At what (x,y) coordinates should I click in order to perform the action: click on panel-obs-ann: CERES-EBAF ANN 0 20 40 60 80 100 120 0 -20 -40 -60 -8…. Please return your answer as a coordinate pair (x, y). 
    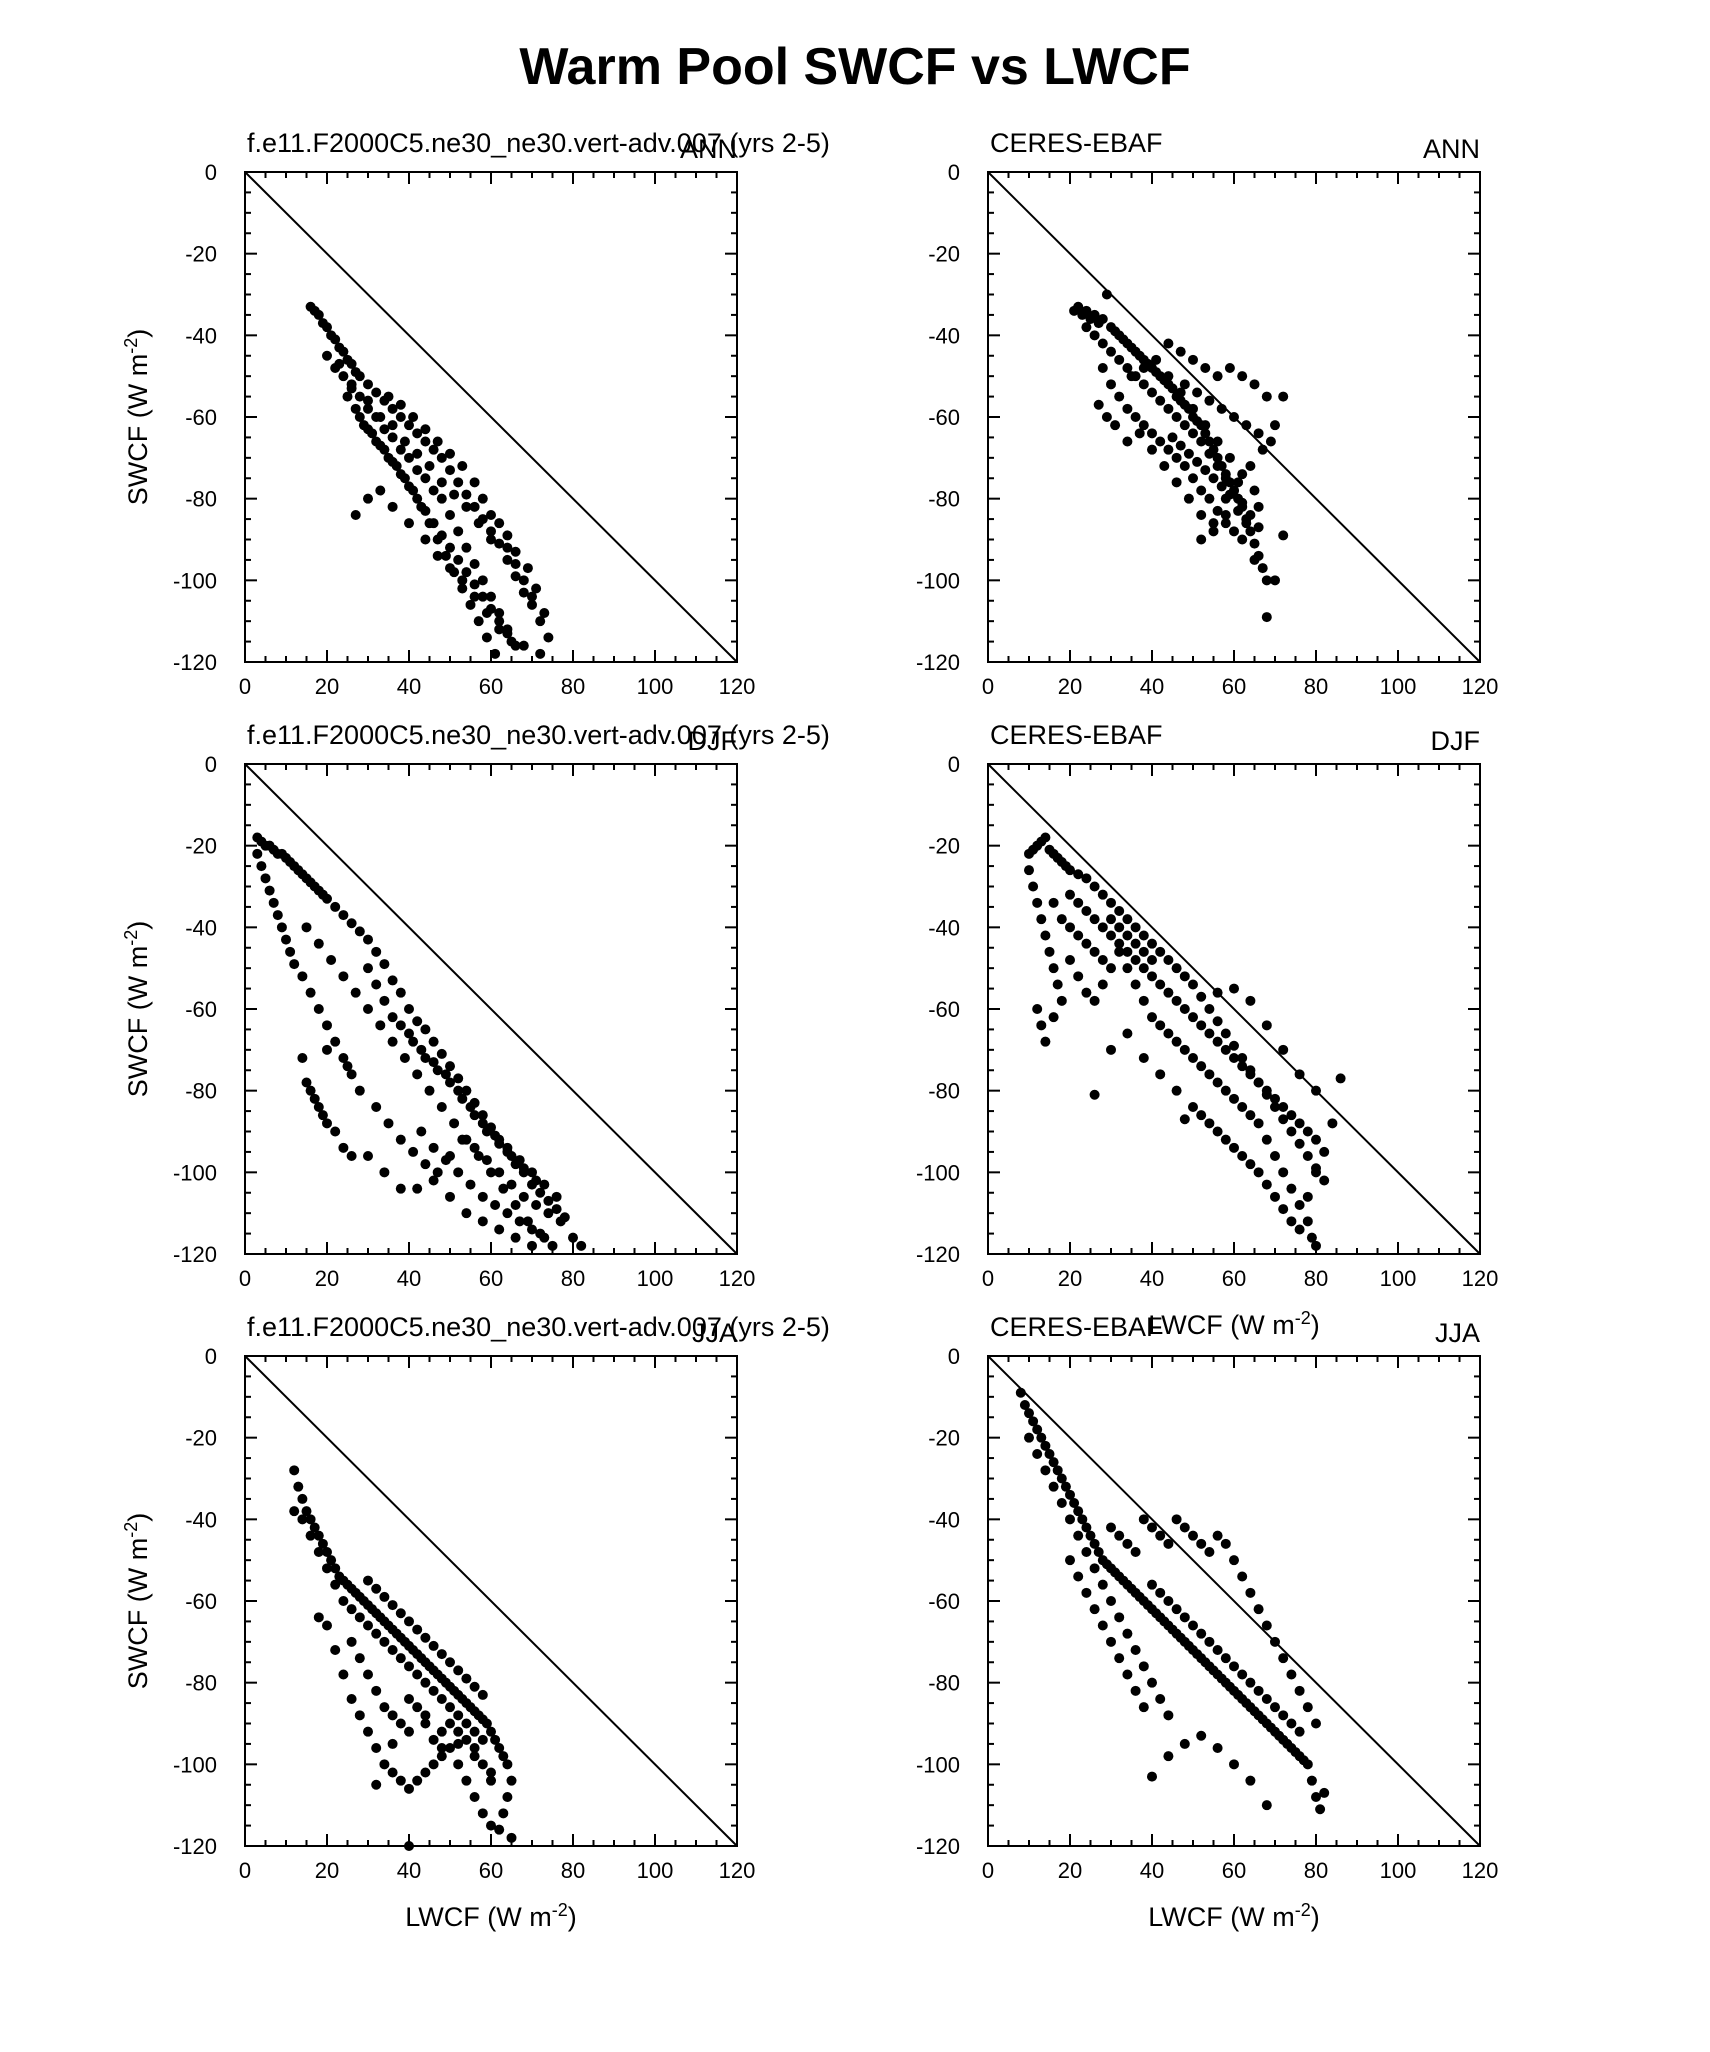
    Looking at the image, I should click on (1207, 413).